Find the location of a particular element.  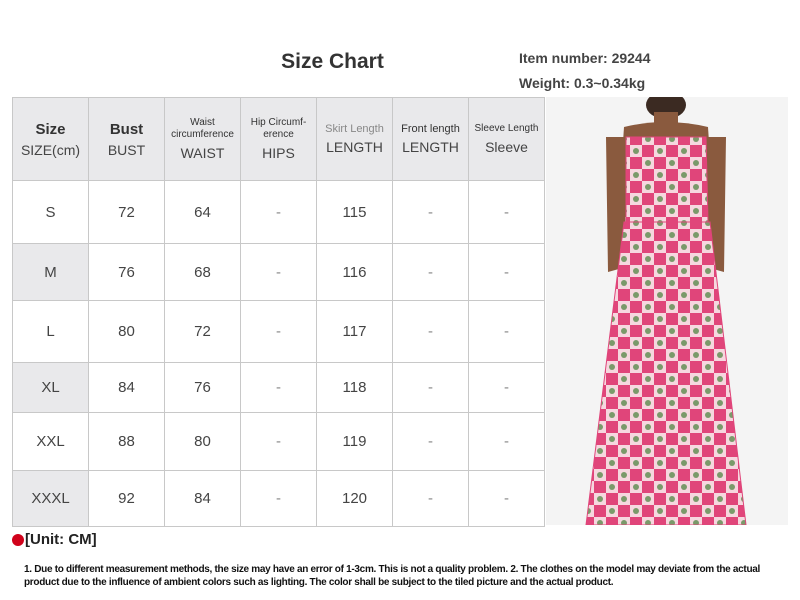

header-bust: Bust BUST is located at coordinates (126, 139).